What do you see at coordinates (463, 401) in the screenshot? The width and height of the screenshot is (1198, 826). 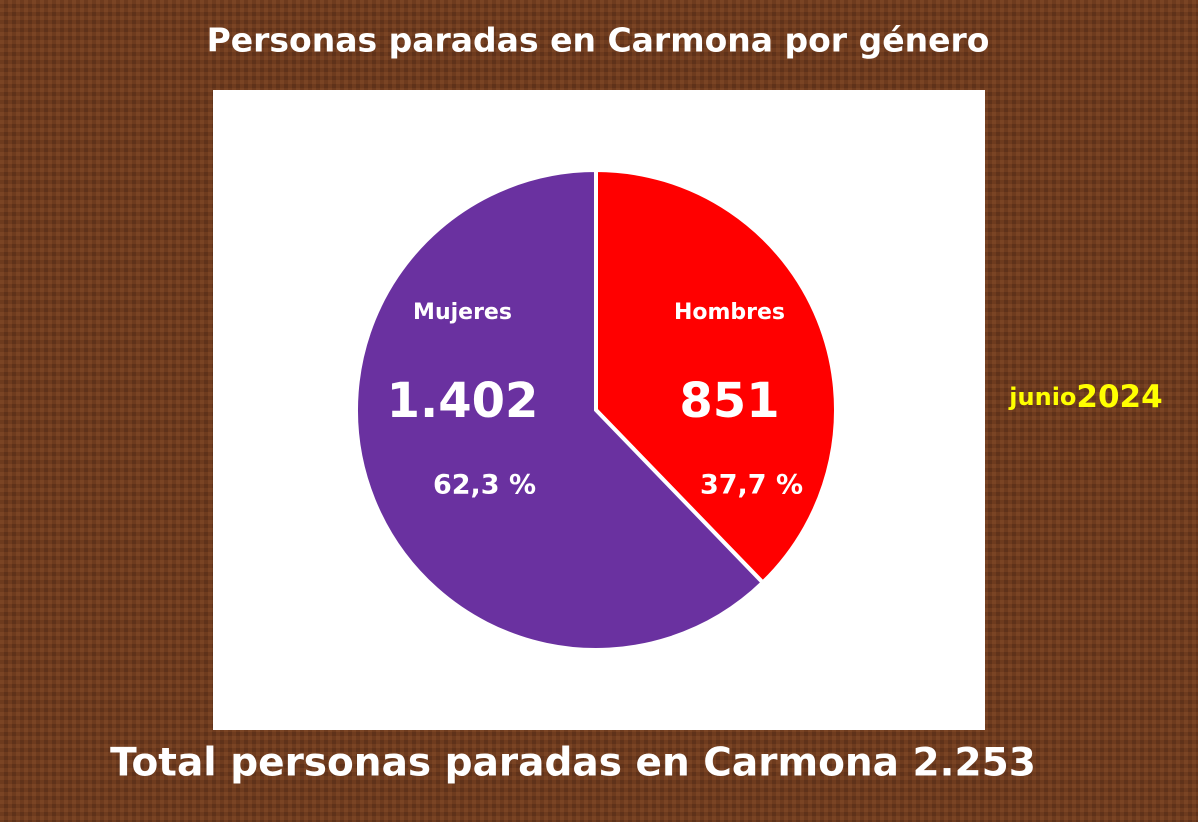 I see `slice-value: 1.402` at bounding box center [463, 401].